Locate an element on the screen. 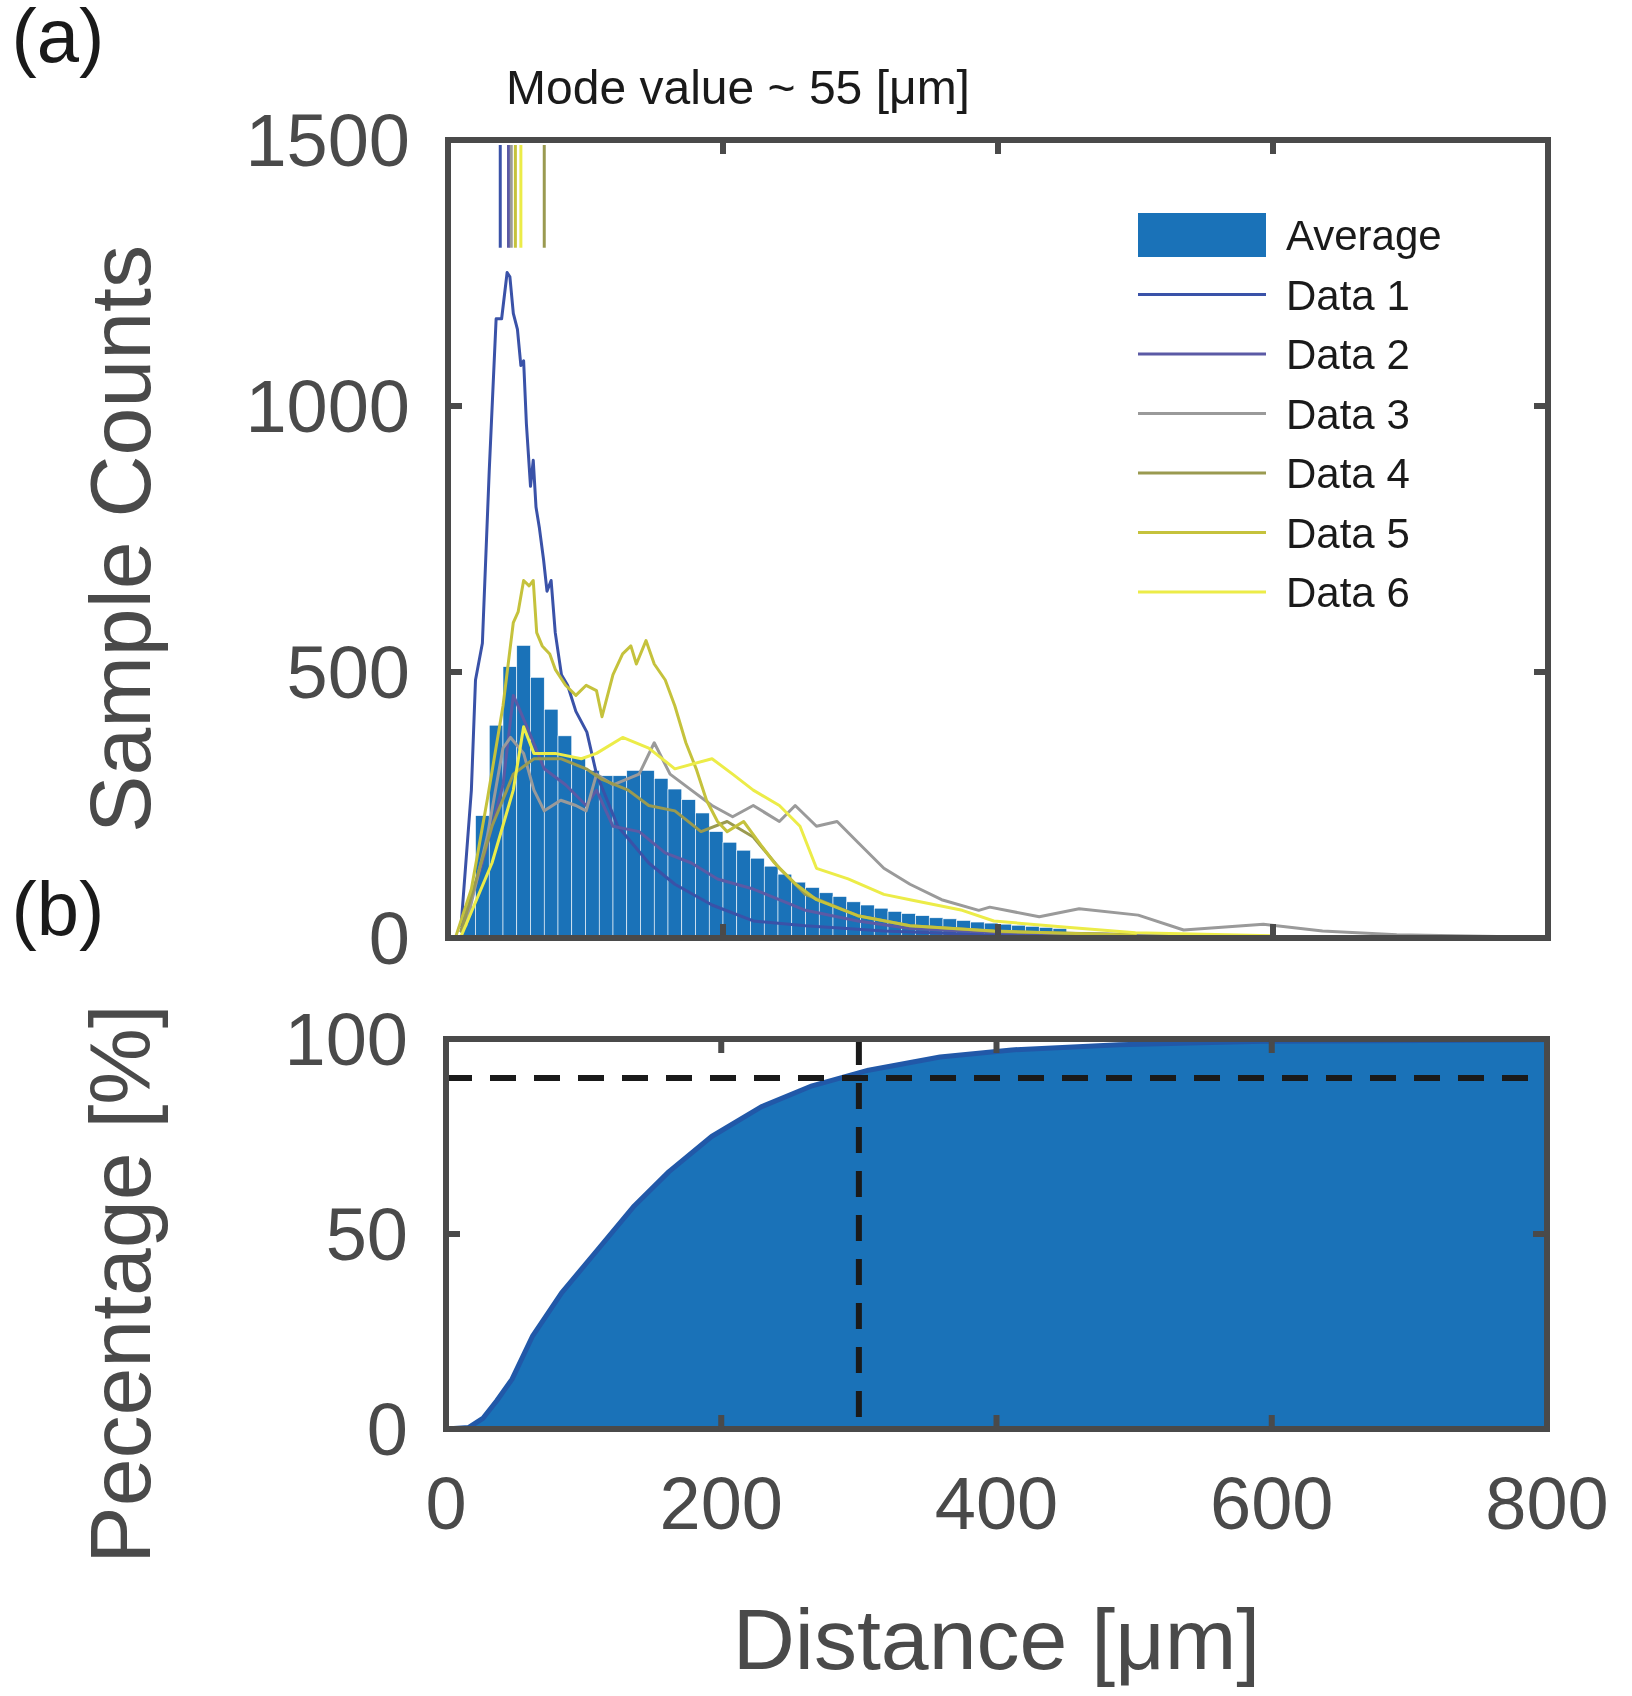  y-tick-label: 50 is located at coordinates (366, 1234).